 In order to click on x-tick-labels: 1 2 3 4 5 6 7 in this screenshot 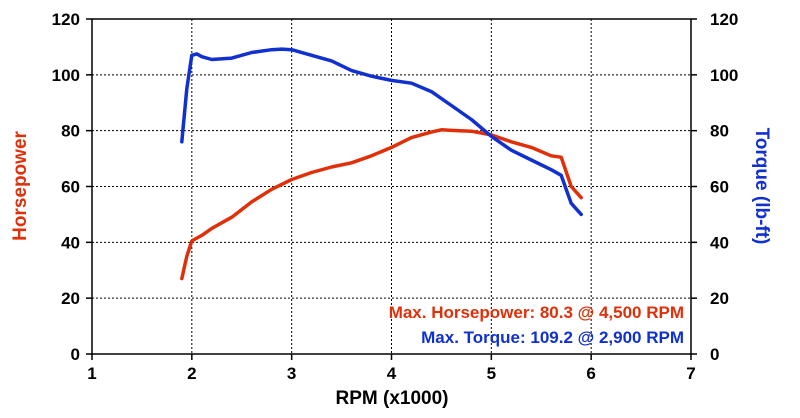, I will do `click(391, 368)`.